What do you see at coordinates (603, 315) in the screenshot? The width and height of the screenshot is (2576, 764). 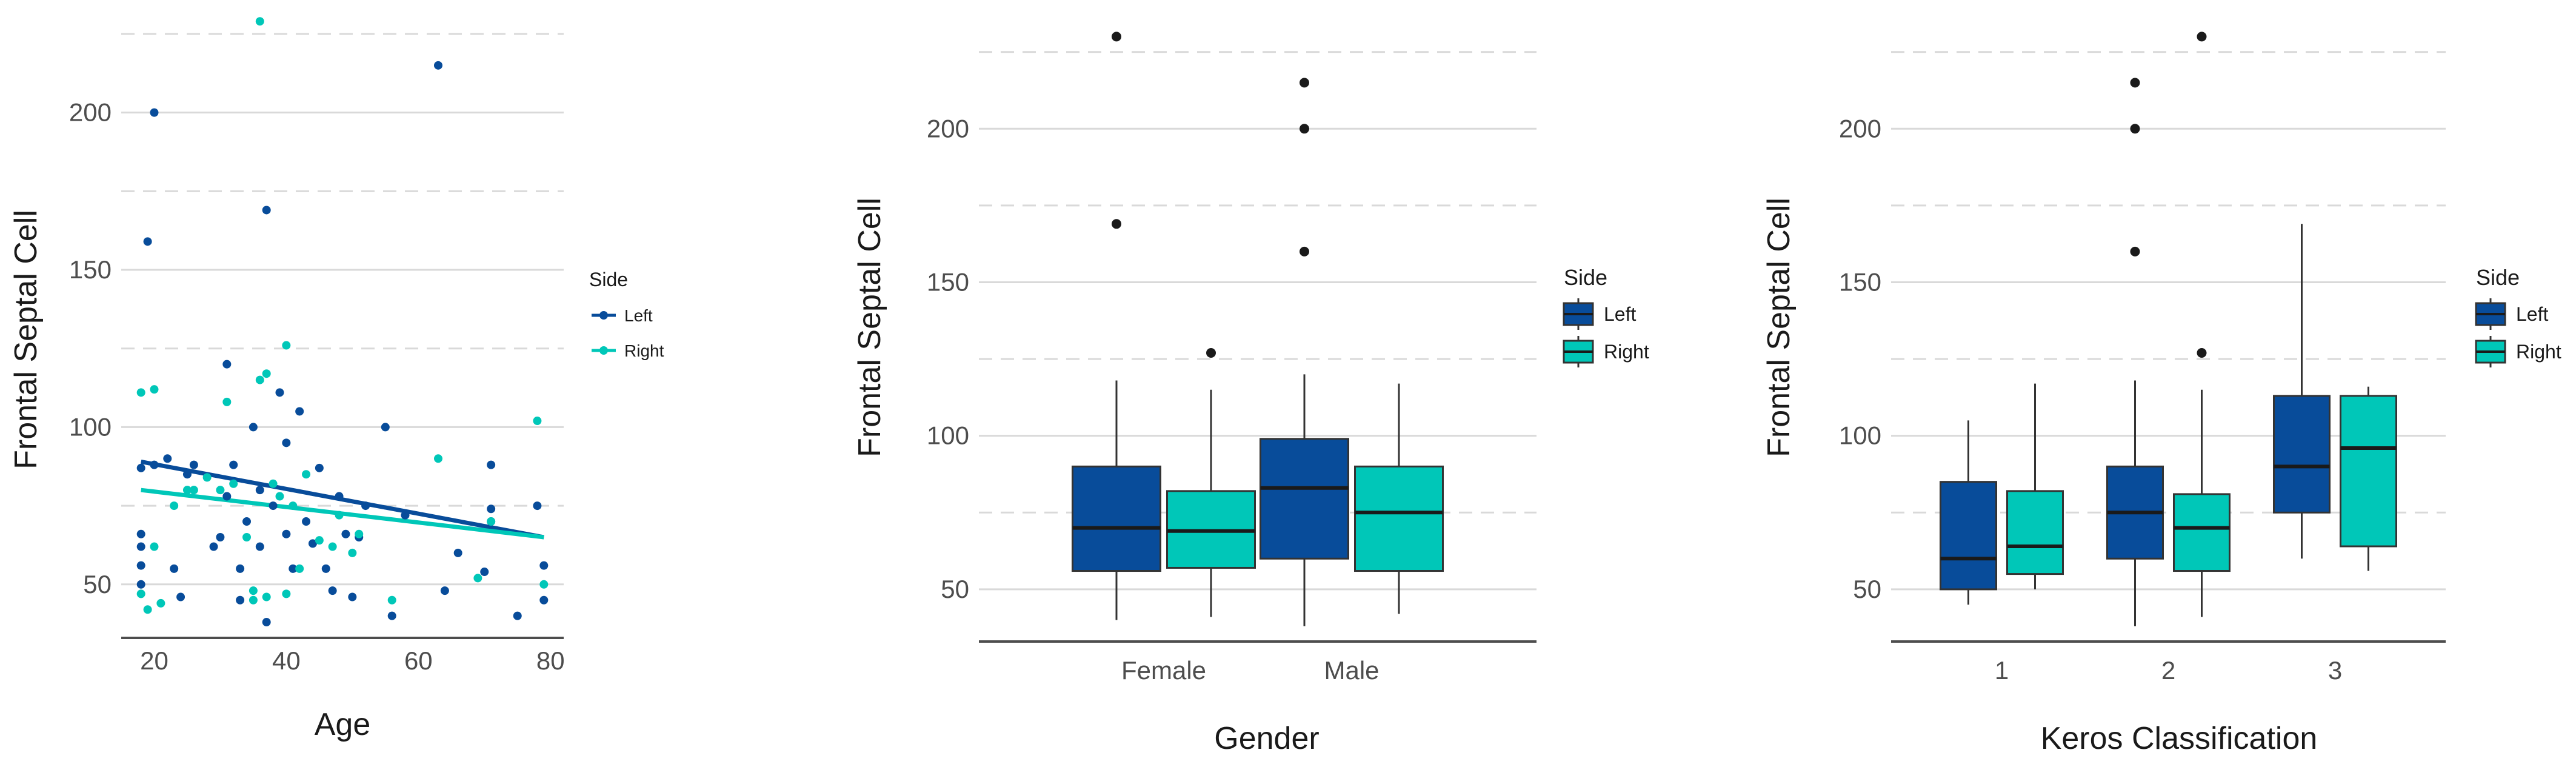 I see `legend-key-dot` at bounding box center [603, 315].